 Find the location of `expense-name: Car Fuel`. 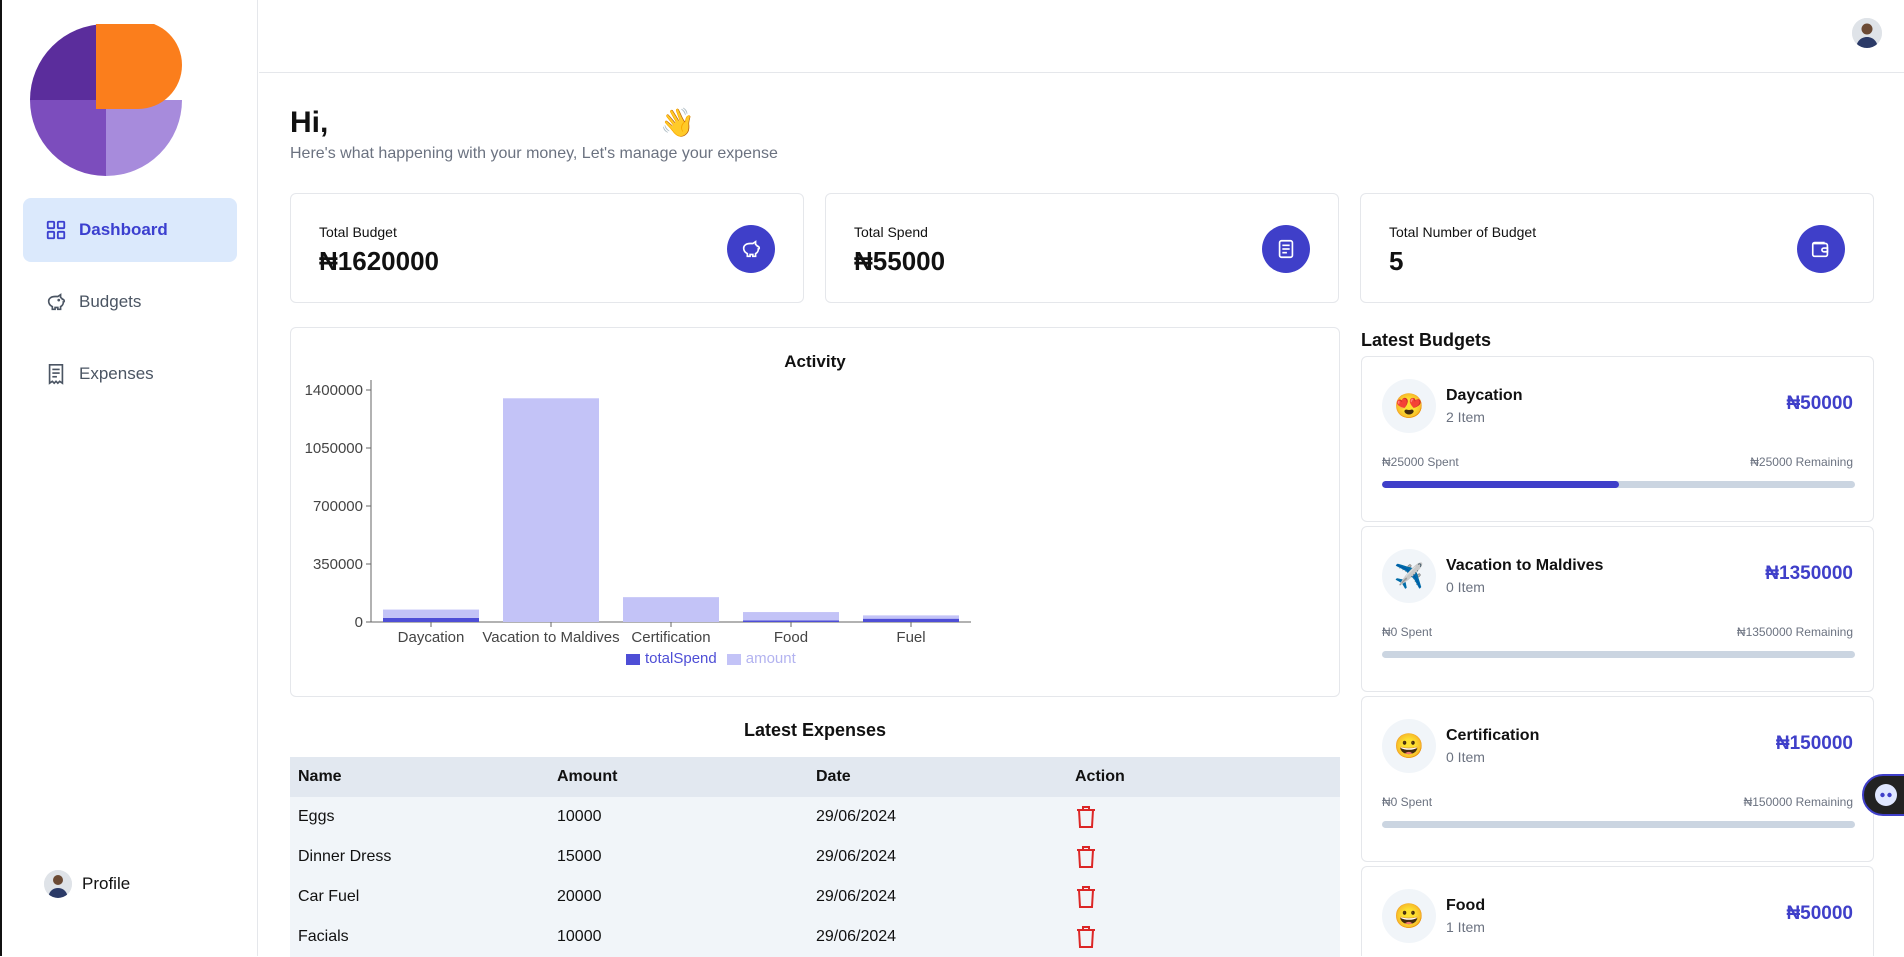

expense-name: Car Fuel is located at coordinates (329, 896).